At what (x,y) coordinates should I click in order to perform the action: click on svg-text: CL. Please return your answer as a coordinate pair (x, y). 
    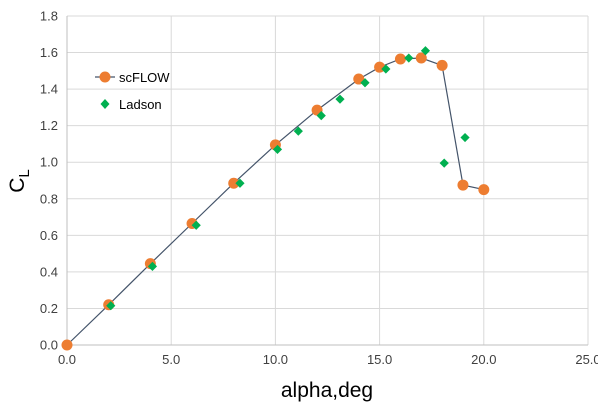
    Looking at the image, I should click on (19, 181).